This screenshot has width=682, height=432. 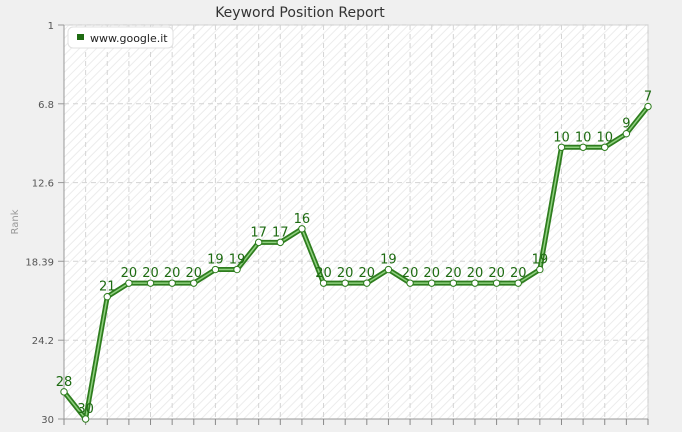 I want to click on data-label-21: 20, so click(x=518, y=273).